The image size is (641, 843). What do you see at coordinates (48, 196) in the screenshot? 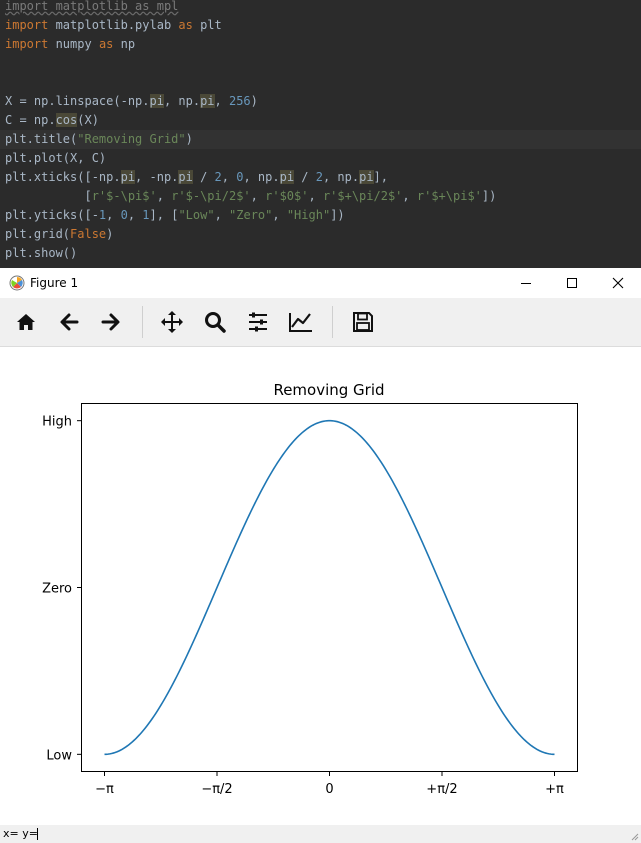
I see `code-token: [` at bounding box center [48, 196].